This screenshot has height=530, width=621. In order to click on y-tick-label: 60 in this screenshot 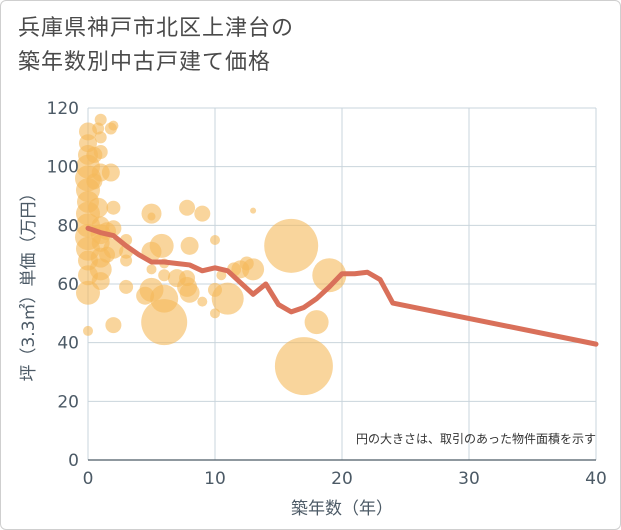, I will do `click(68, 285)`.